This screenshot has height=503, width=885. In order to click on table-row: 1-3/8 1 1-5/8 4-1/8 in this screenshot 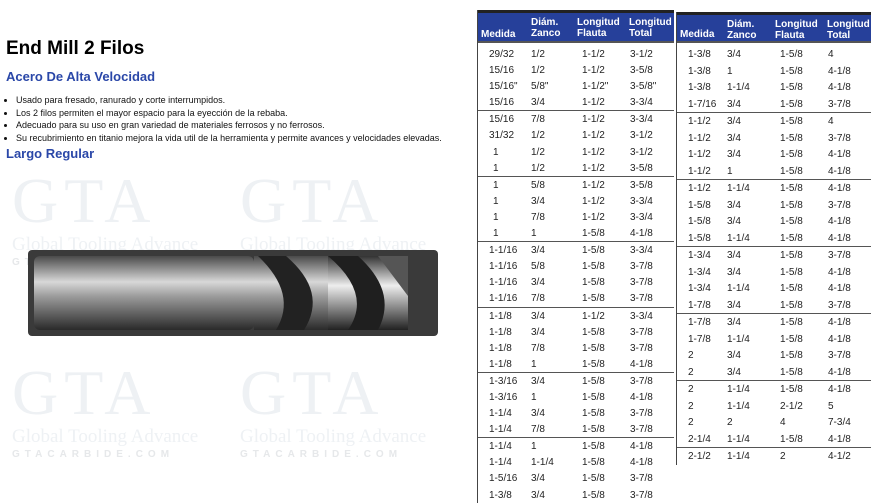, I will do `click(774, 71)`.